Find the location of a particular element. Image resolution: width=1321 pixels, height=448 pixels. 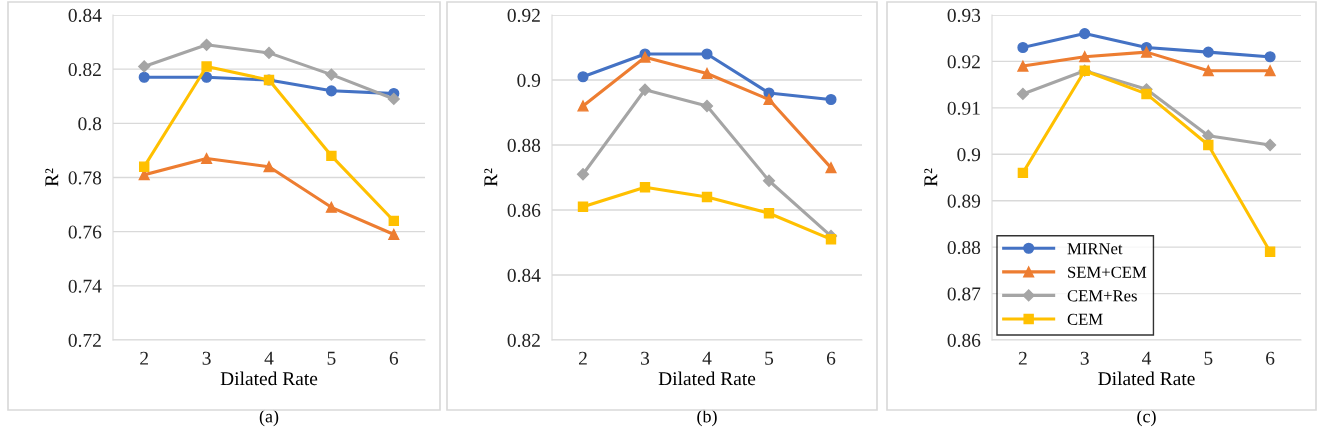

text: (a) is located at coordinates (269, 418).